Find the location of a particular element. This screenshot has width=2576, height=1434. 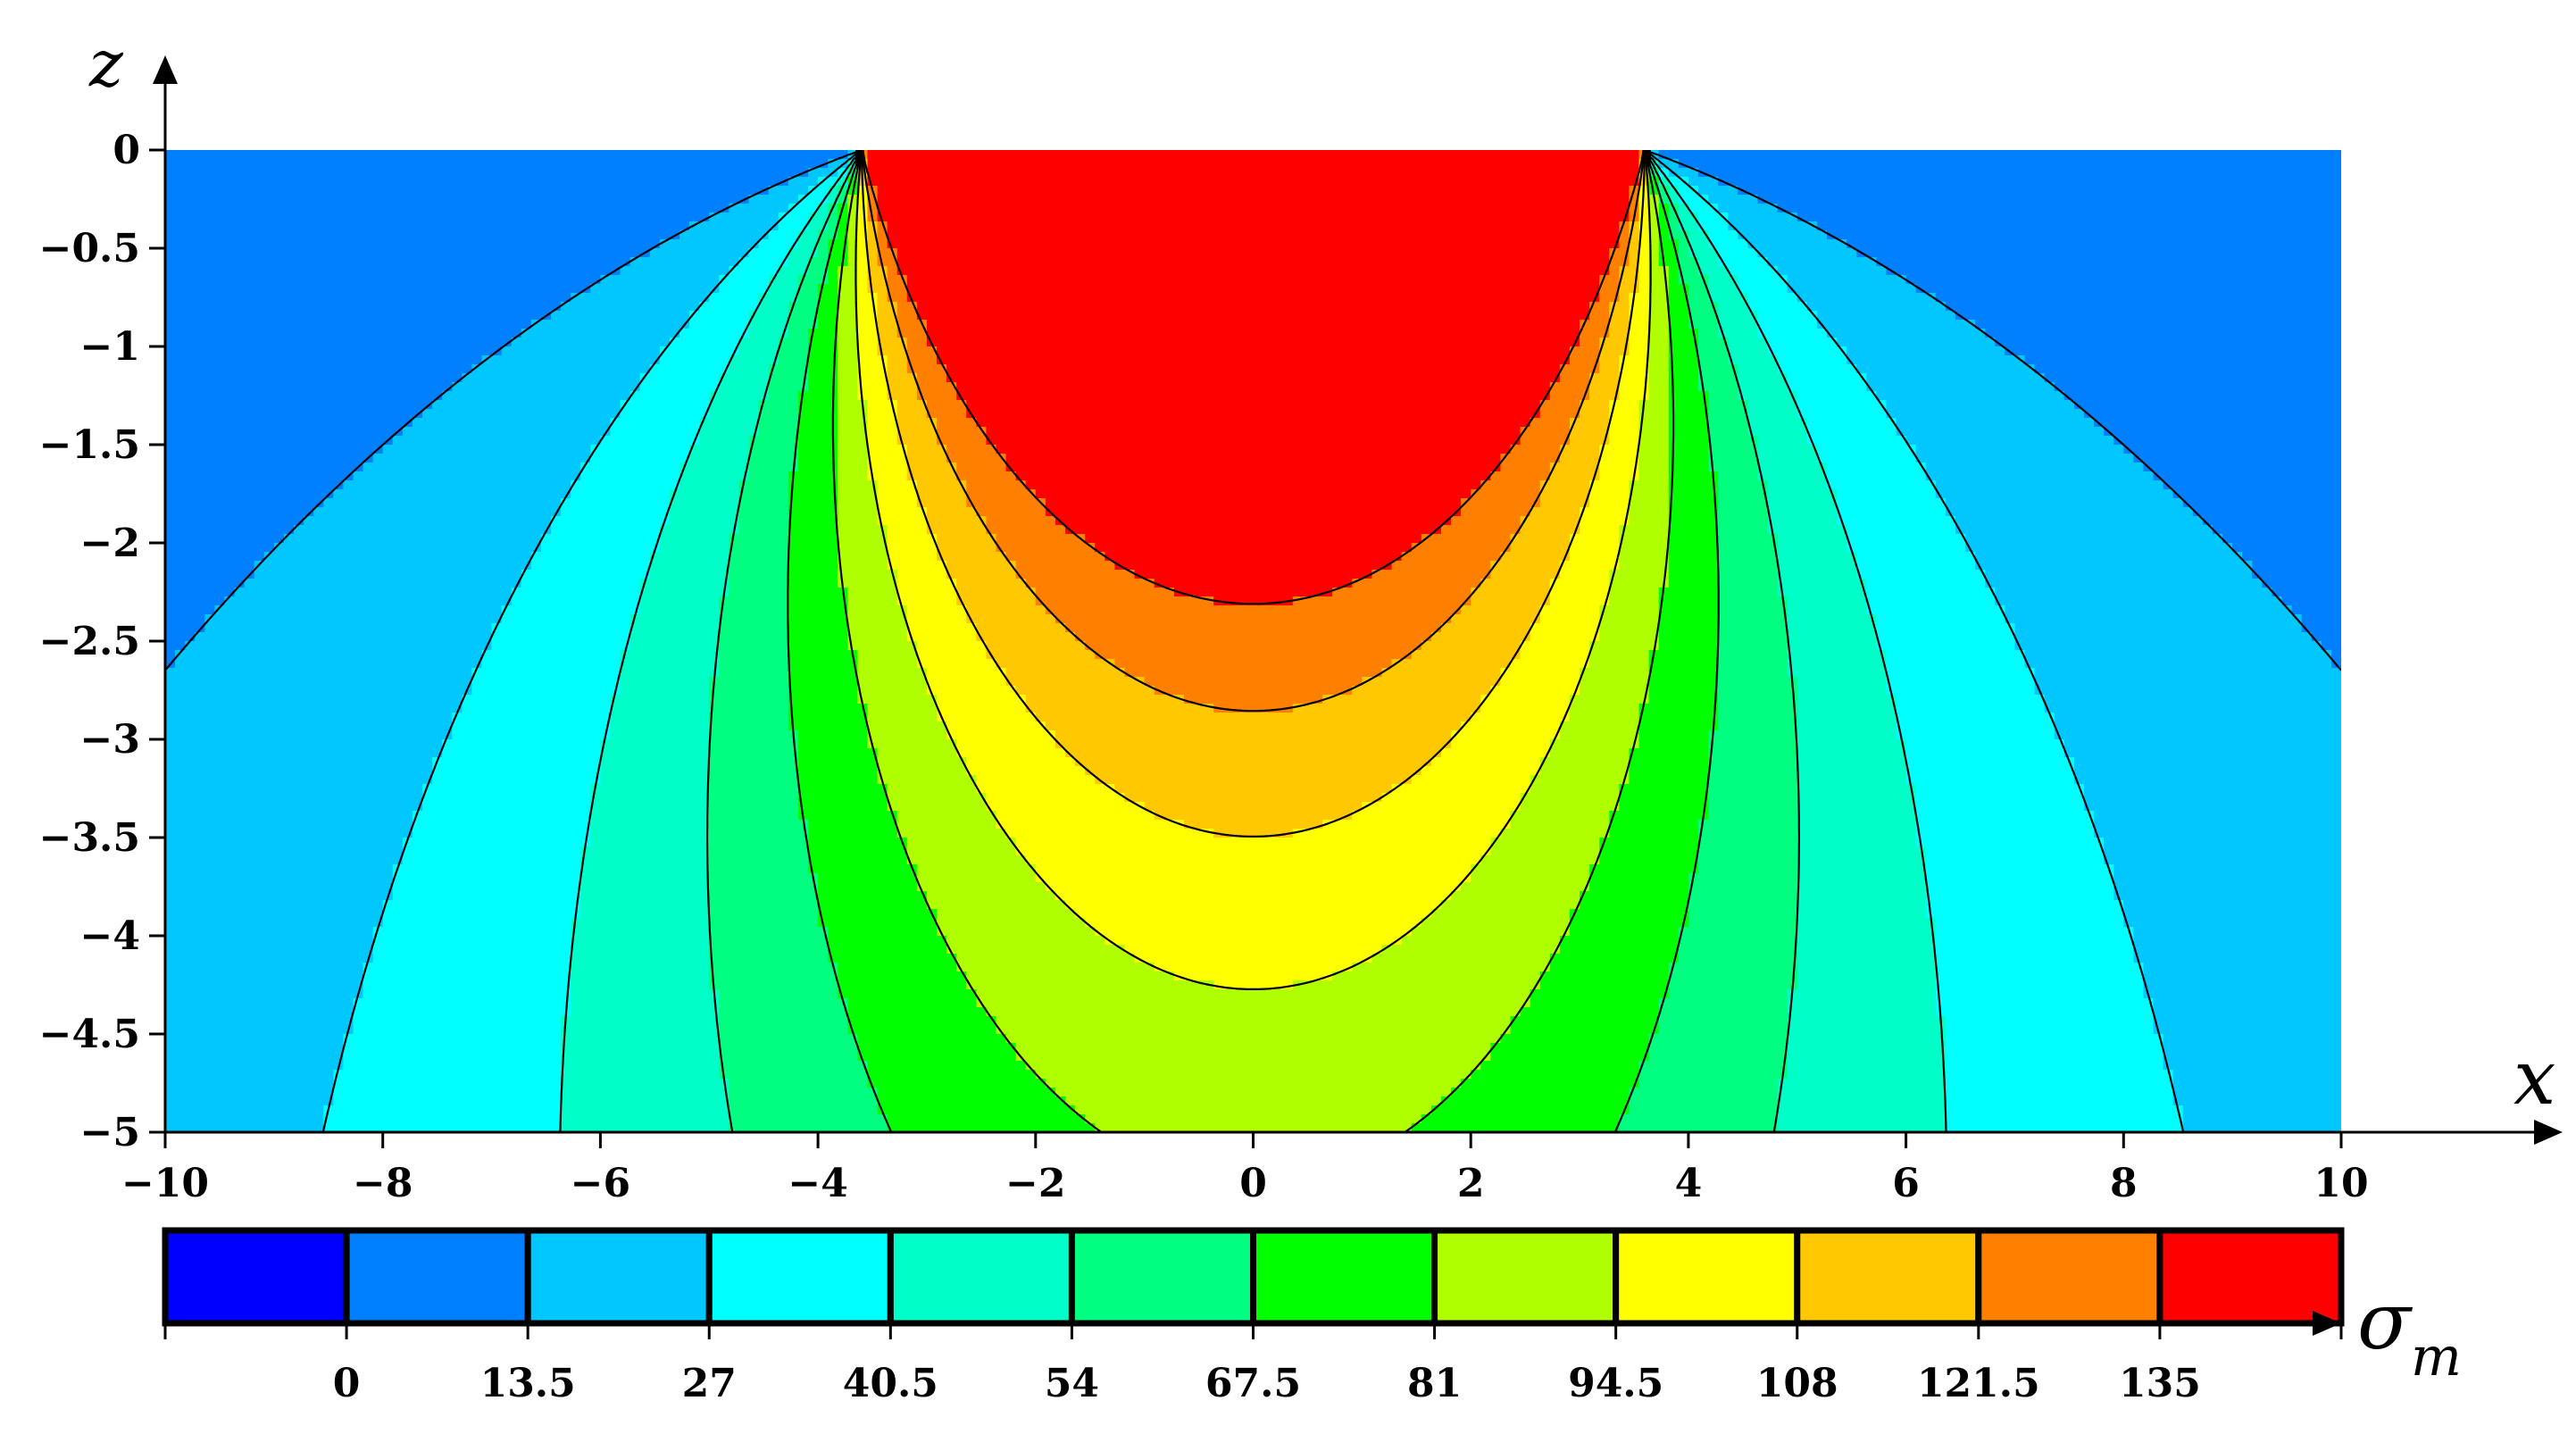

z-axis-label: z is located at coordinates (106, 64).